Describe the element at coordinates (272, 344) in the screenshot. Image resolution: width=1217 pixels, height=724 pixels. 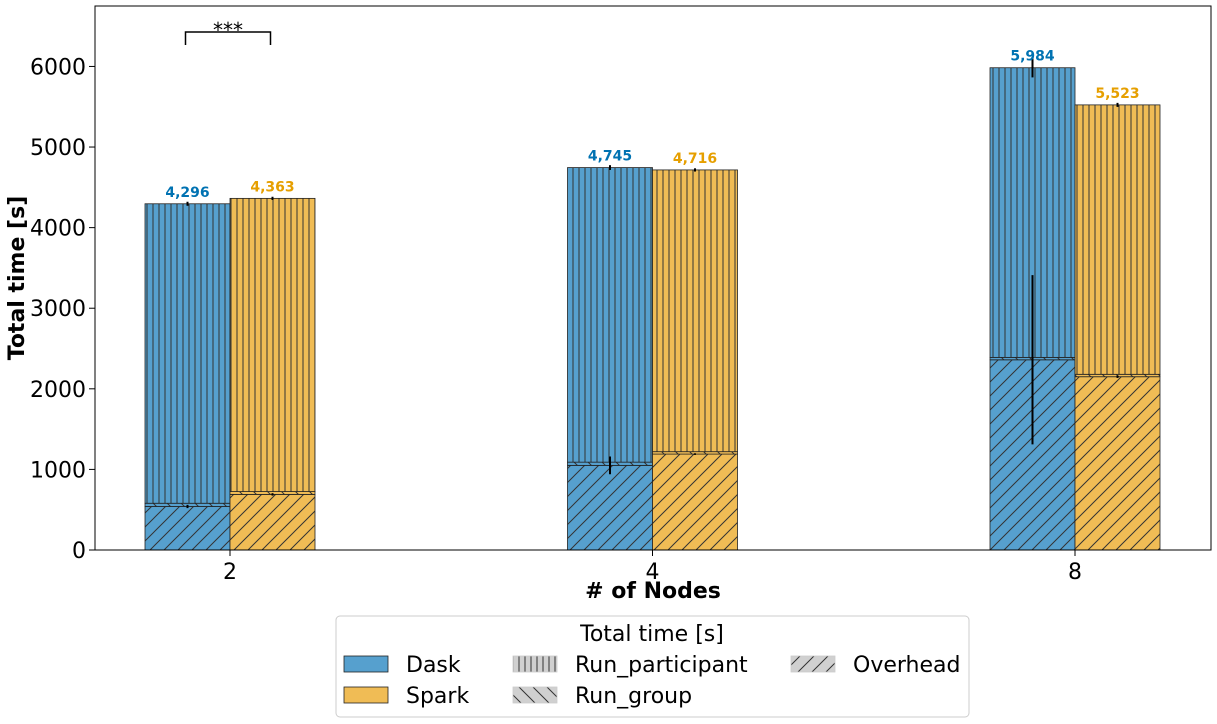
I see `bar-spark-2-run-participant` at that location.